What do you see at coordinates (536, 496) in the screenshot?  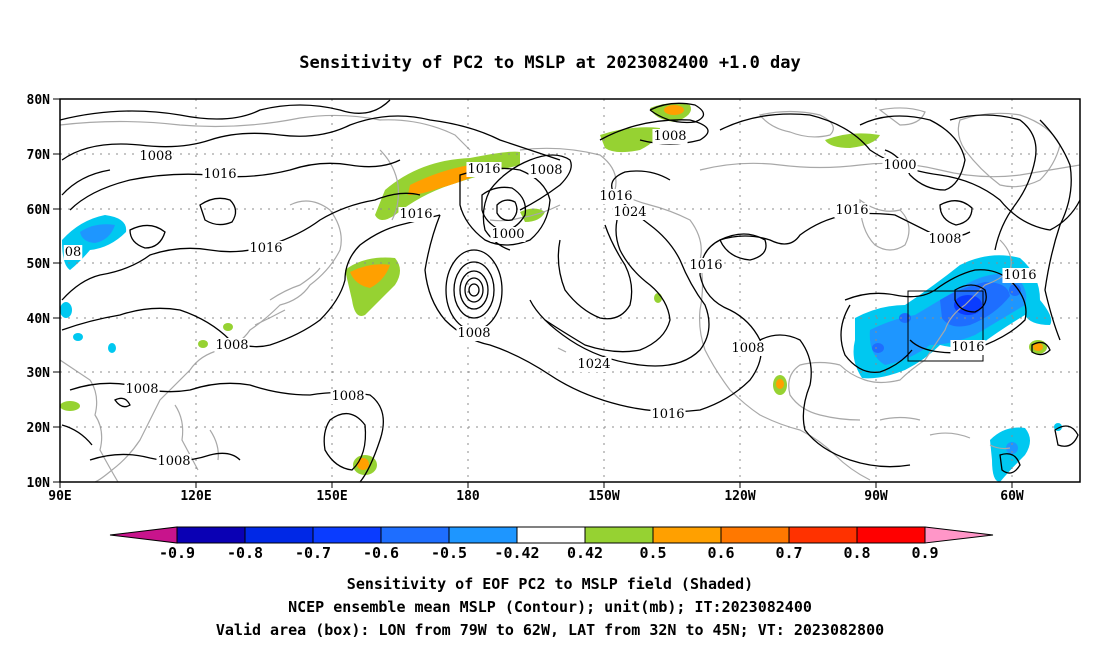 I see `longitude-labels: 90E 120E 150E 180 150W 120W 90W 60W` at bounding box center [536, 496].